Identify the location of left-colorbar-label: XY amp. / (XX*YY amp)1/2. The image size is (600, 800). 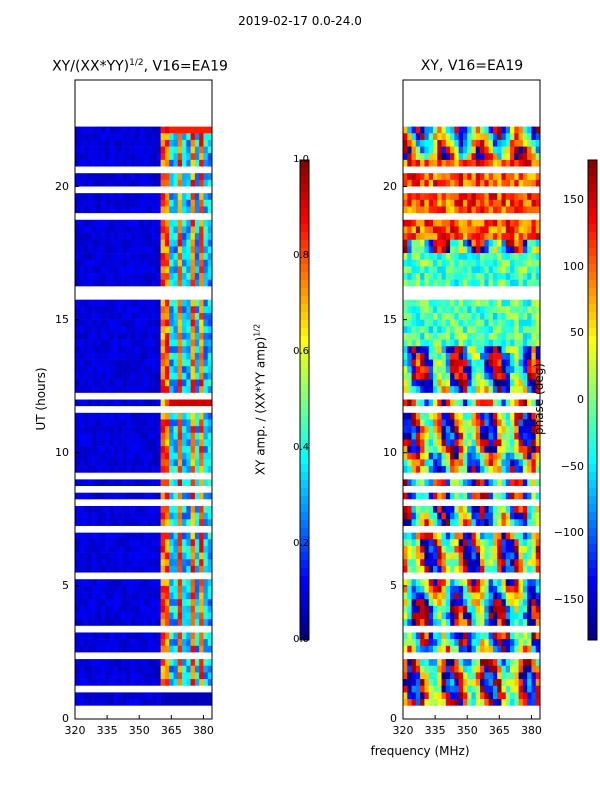
(260, 400).